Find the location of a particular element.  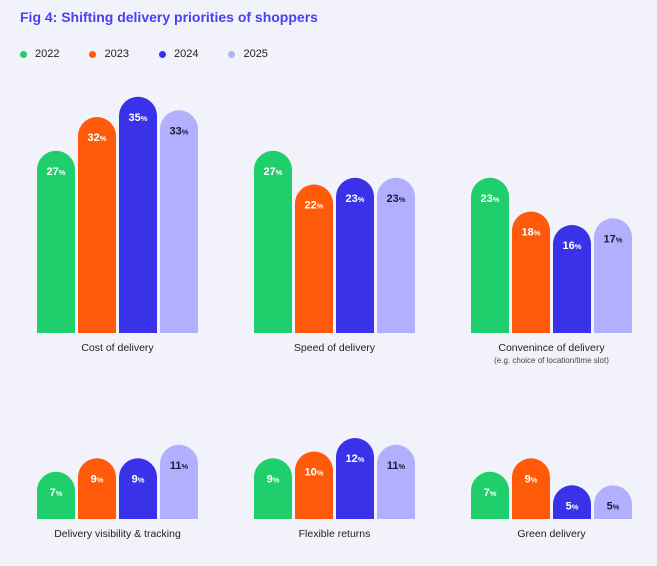

legend-label: 2024 is located at coordinates (186, 54).